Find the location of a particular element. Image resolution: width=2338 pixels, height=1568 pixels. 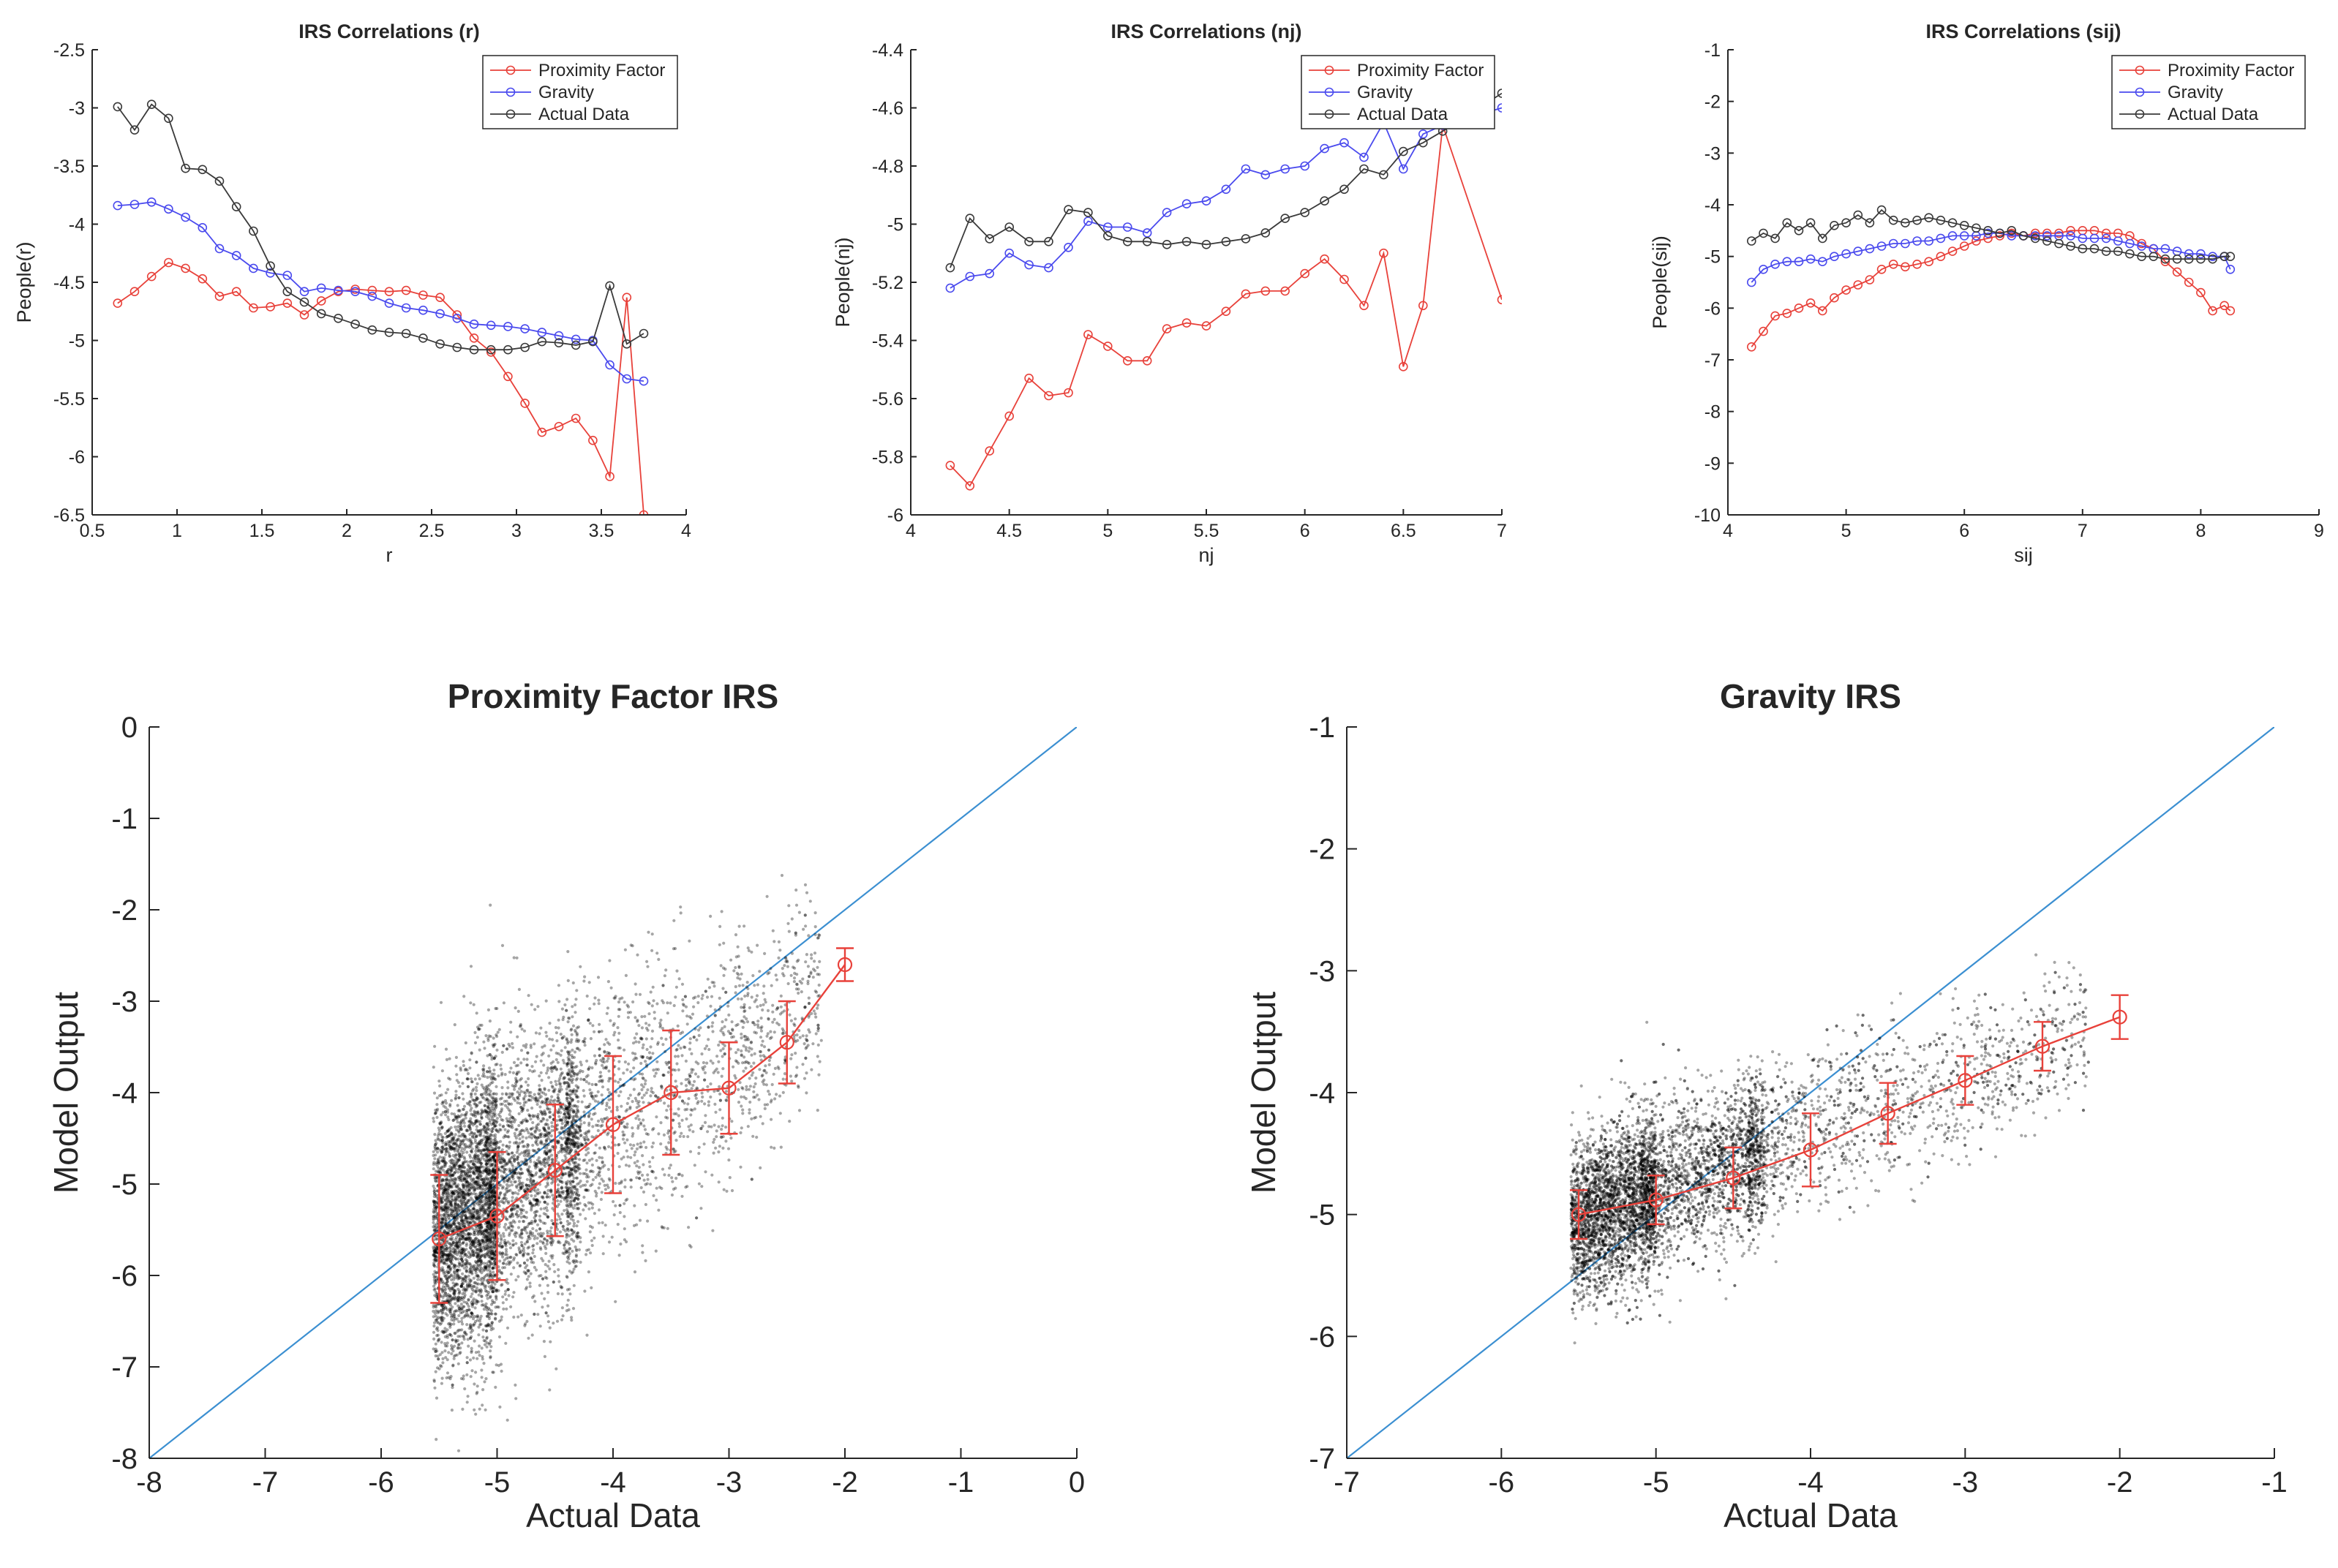

x-axis-label: sij is located at coordinates (2023, 555).